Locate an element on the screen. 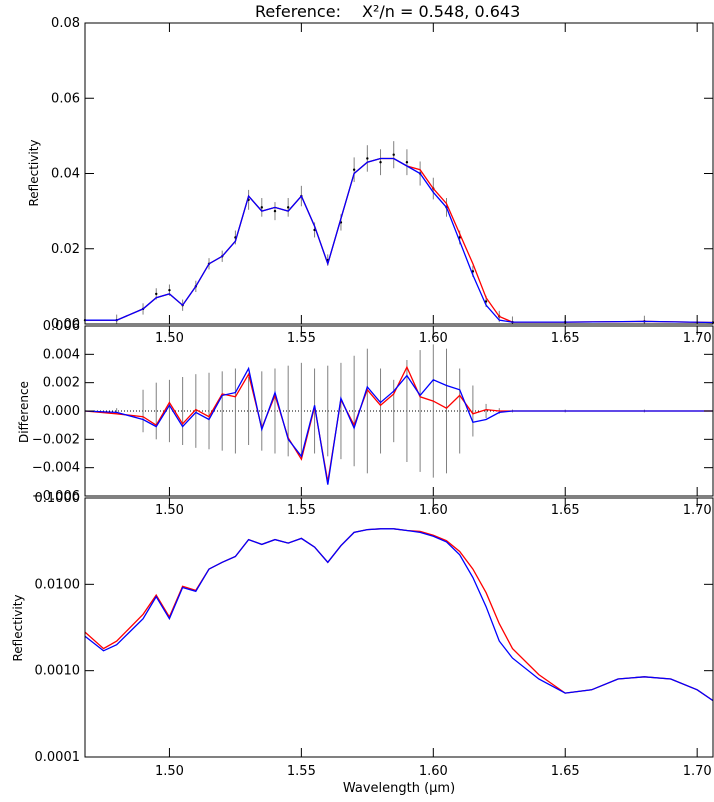 The height and width of the screenshot is (802, 714). panel-bottom-ylabel: Reflectivity is located at coordinates (18, 627).